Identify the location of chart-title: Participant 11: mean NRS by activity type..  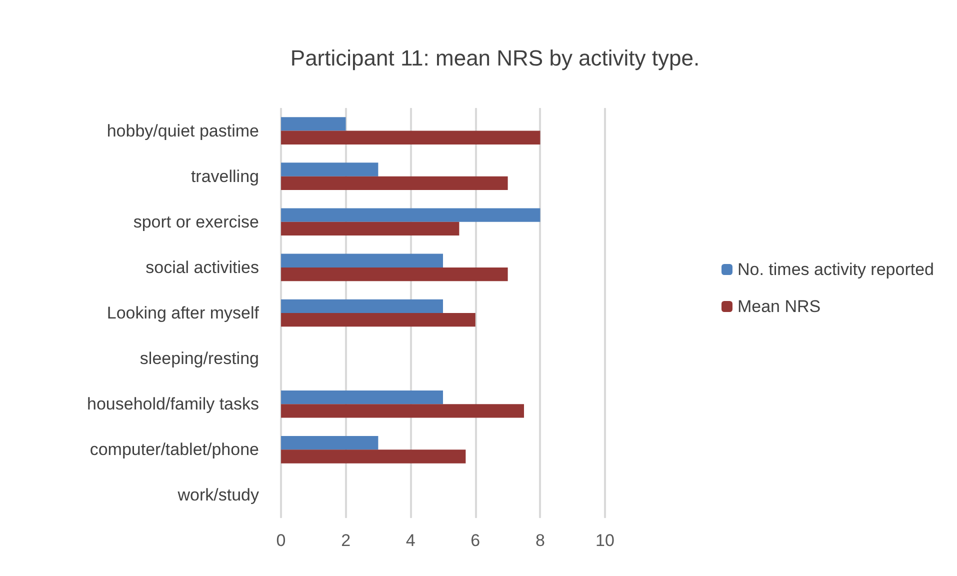
(495, 58).